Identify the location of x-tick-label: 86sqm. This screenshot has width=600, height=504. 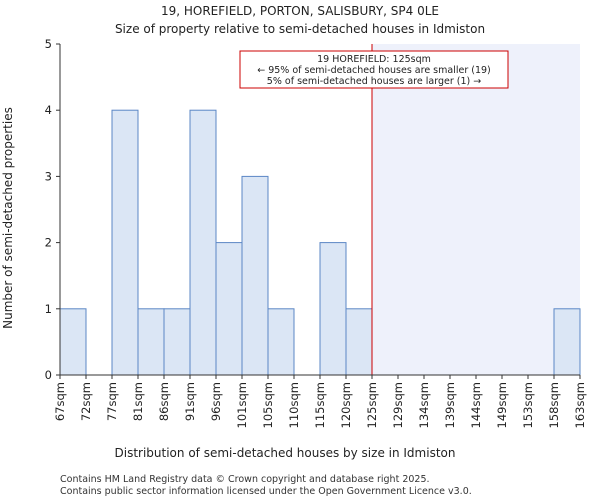
(164, 401).